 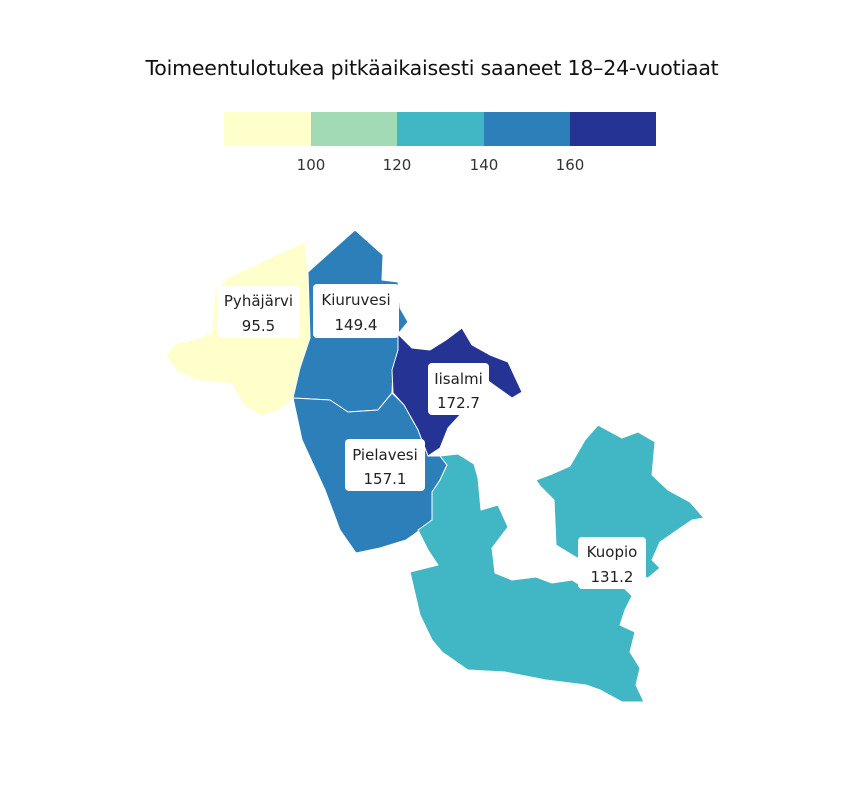 I want to click on label-pyhajarvi-name: Pyhäjärvi, so click(x=258, y=301).